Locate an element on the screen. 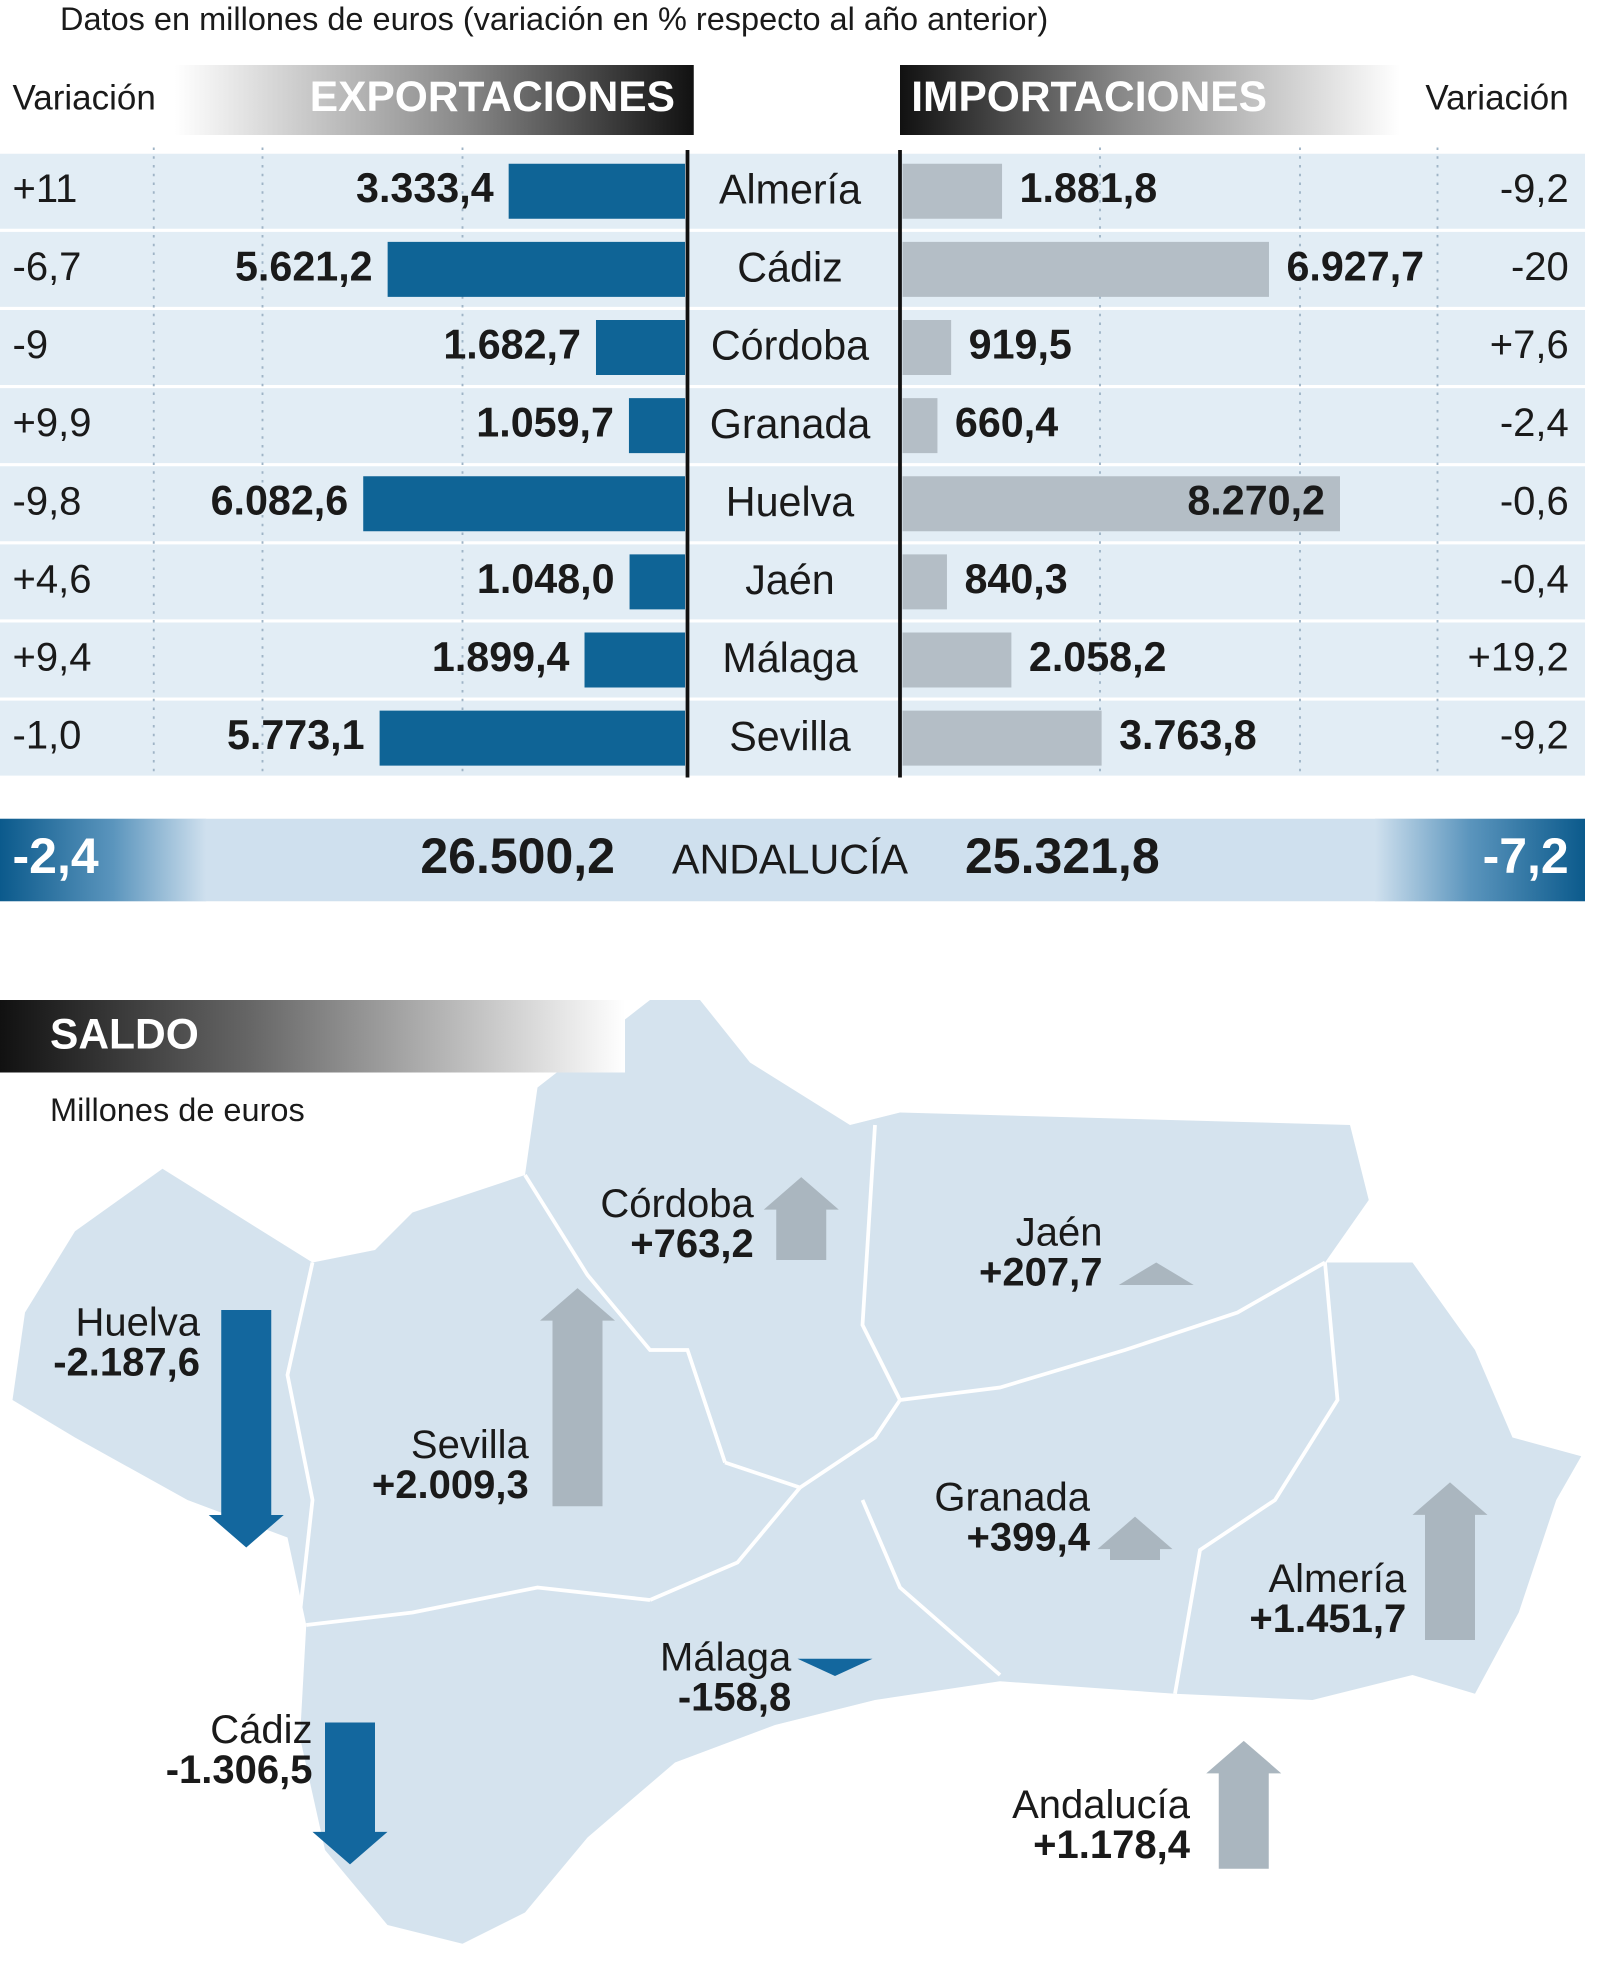  saldo-value-label: -2.187,6 is located at coordinates (126, 1363).